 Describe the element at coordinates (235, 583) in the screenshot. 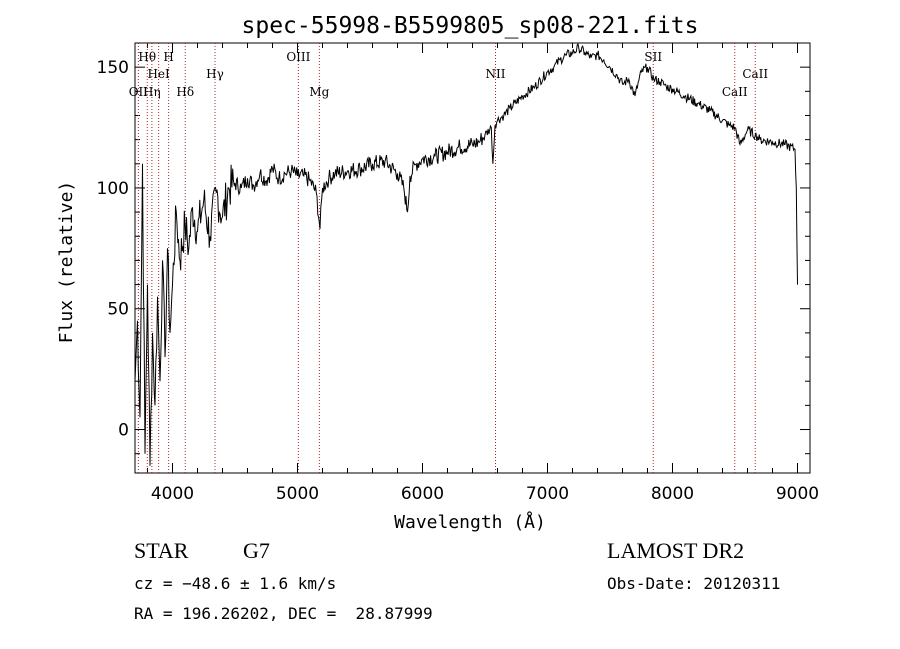

I see `redshift-text: cz = −48.6 ± 1.6 km/s` at that location.